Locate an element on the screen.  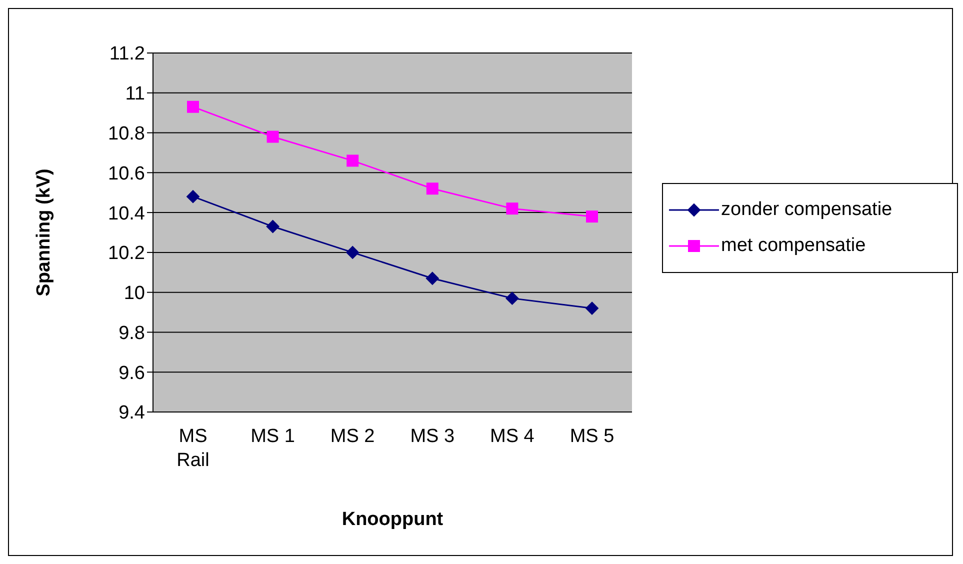
y-tick-label: 10.4 is located at coordinates (127, 213).